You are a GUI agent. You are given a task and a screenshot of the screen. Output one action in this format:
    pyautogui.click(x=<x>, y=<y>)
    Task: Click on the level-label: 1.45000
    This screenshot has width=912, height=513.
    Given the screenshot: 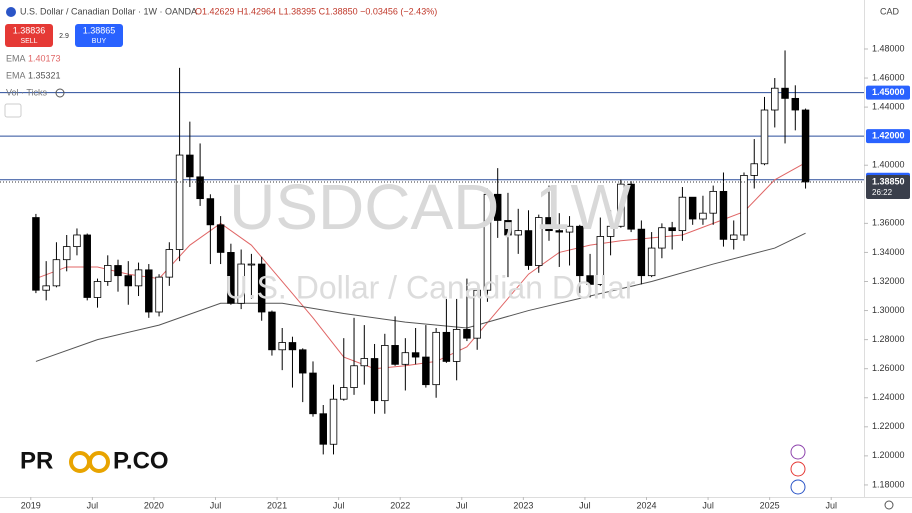 What is the action you would take?
    pyautogui.click(x=888, y=92)
    